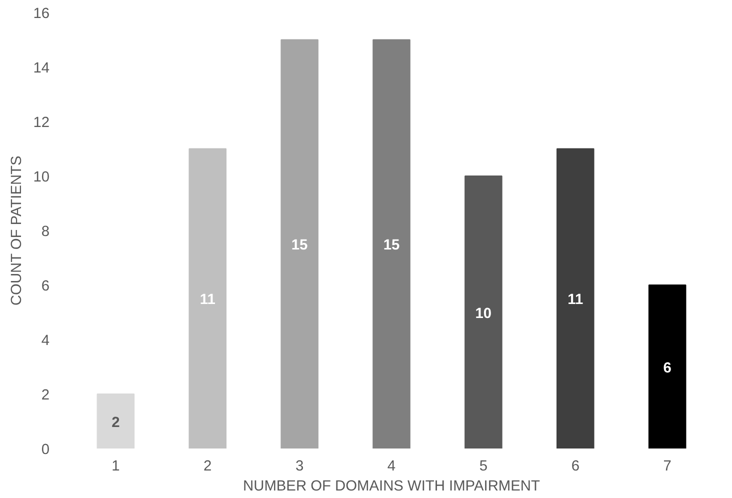 The width and height of the screenshot is (732, 498). Describe the element at coordinates (575, 466) in the screenshot. I see `x-tick-label: 6` at that location.